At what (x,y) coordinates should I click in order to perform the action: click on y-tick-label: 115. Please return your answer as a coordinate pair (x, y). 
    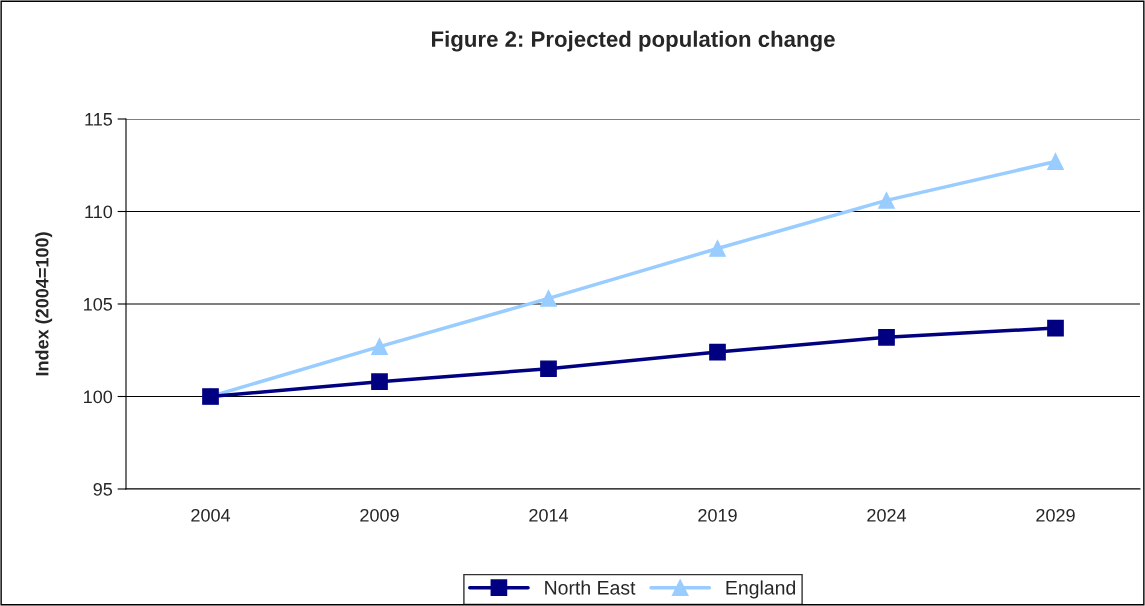
    Looking at the image, I should click on (99, 119).